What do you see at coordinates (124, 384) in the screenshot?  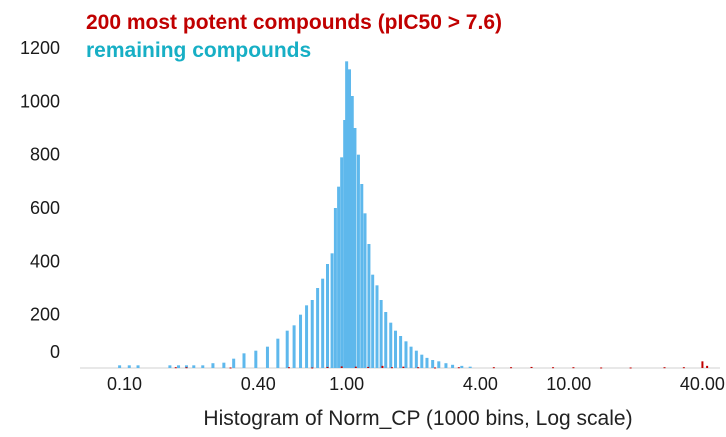 I see `x-tick-label: 0.10` at bounding box center [124, 384].